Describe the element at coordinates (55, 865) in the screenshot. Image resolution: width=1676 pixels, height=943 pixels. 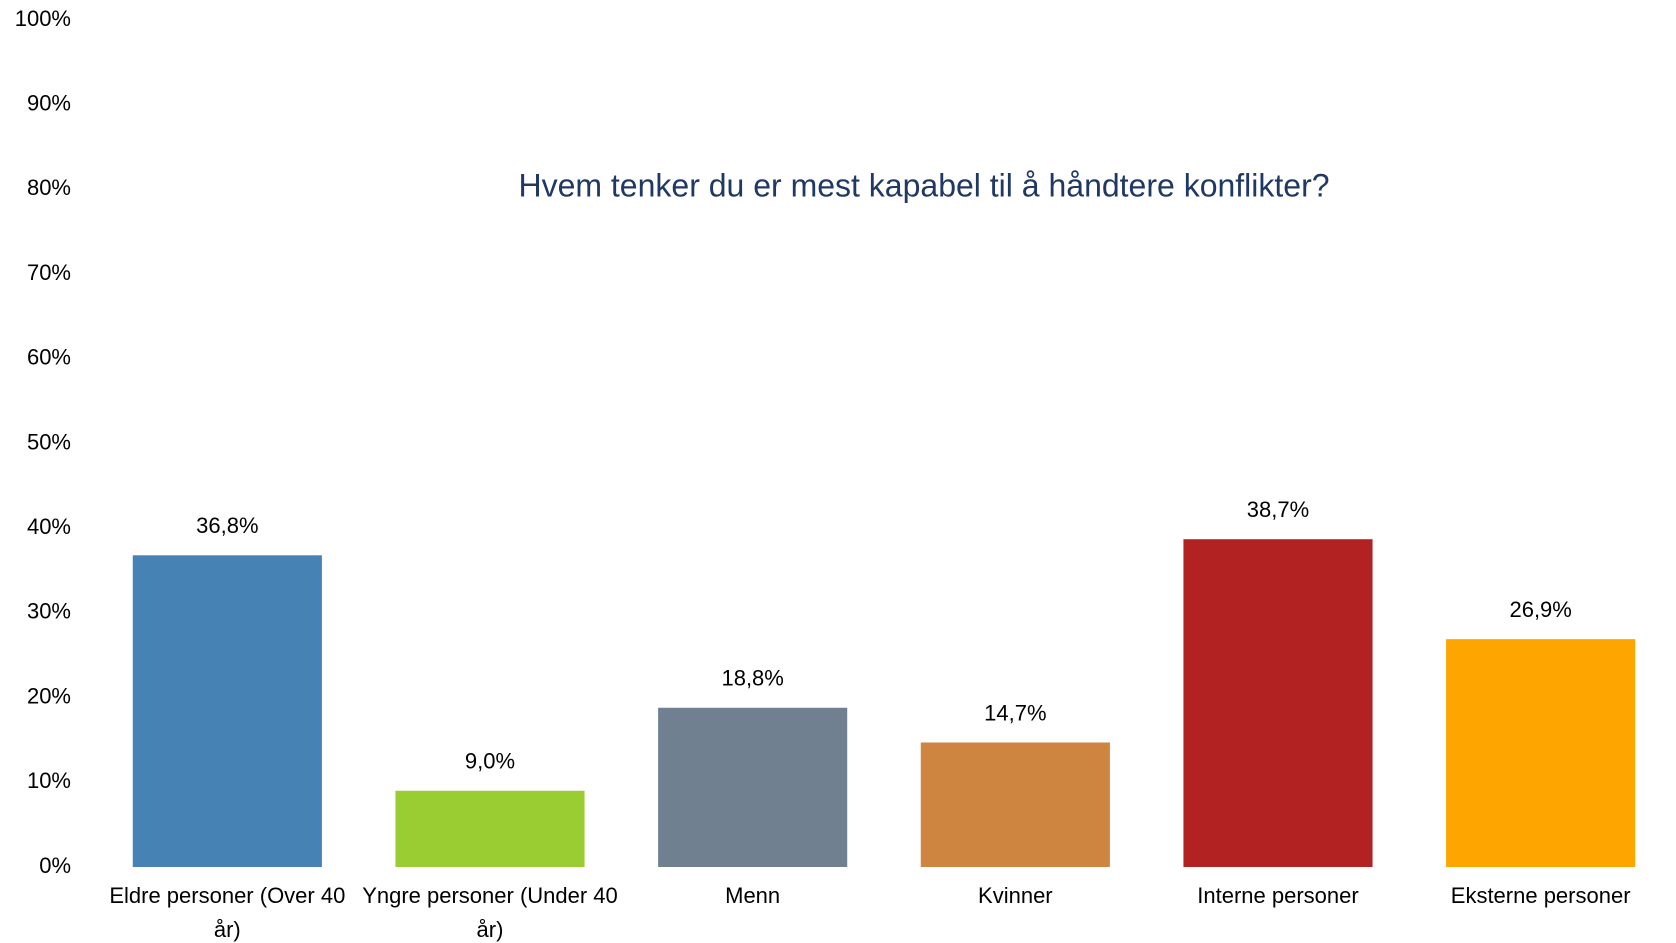
I see `y-tick-label: 0%` at that location.